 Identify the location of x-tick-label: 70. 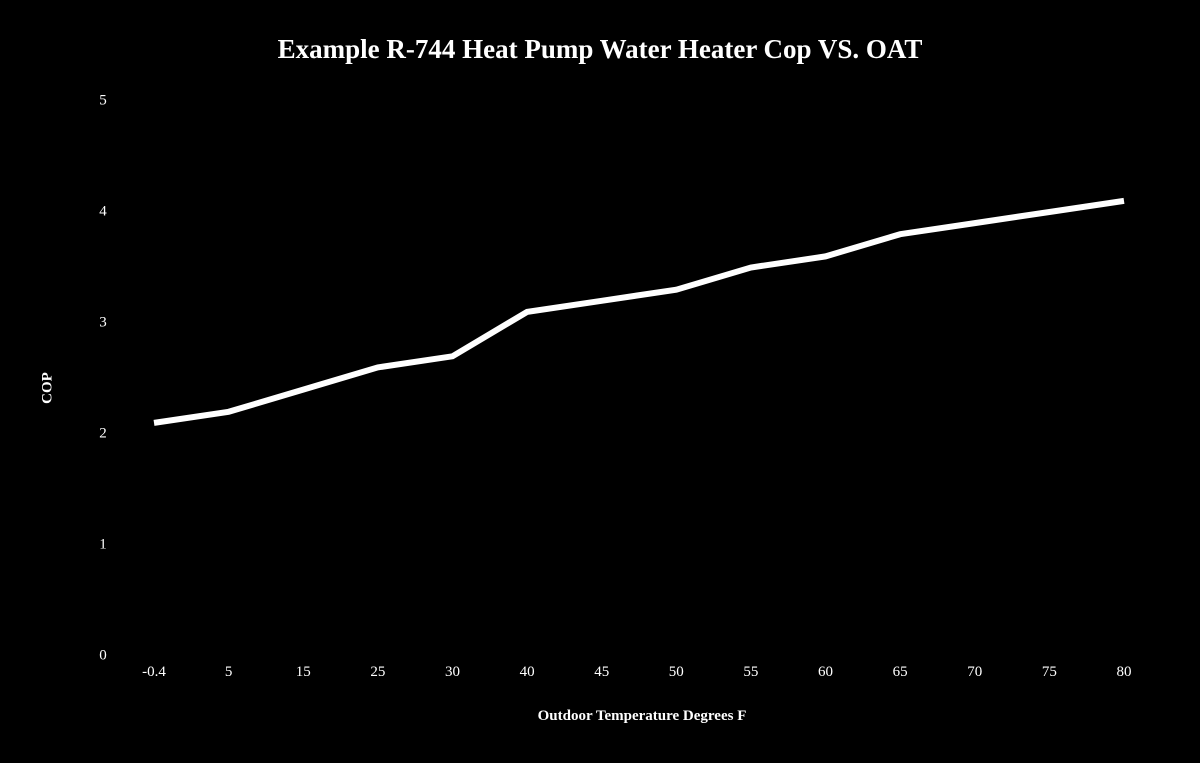
(975, 672).